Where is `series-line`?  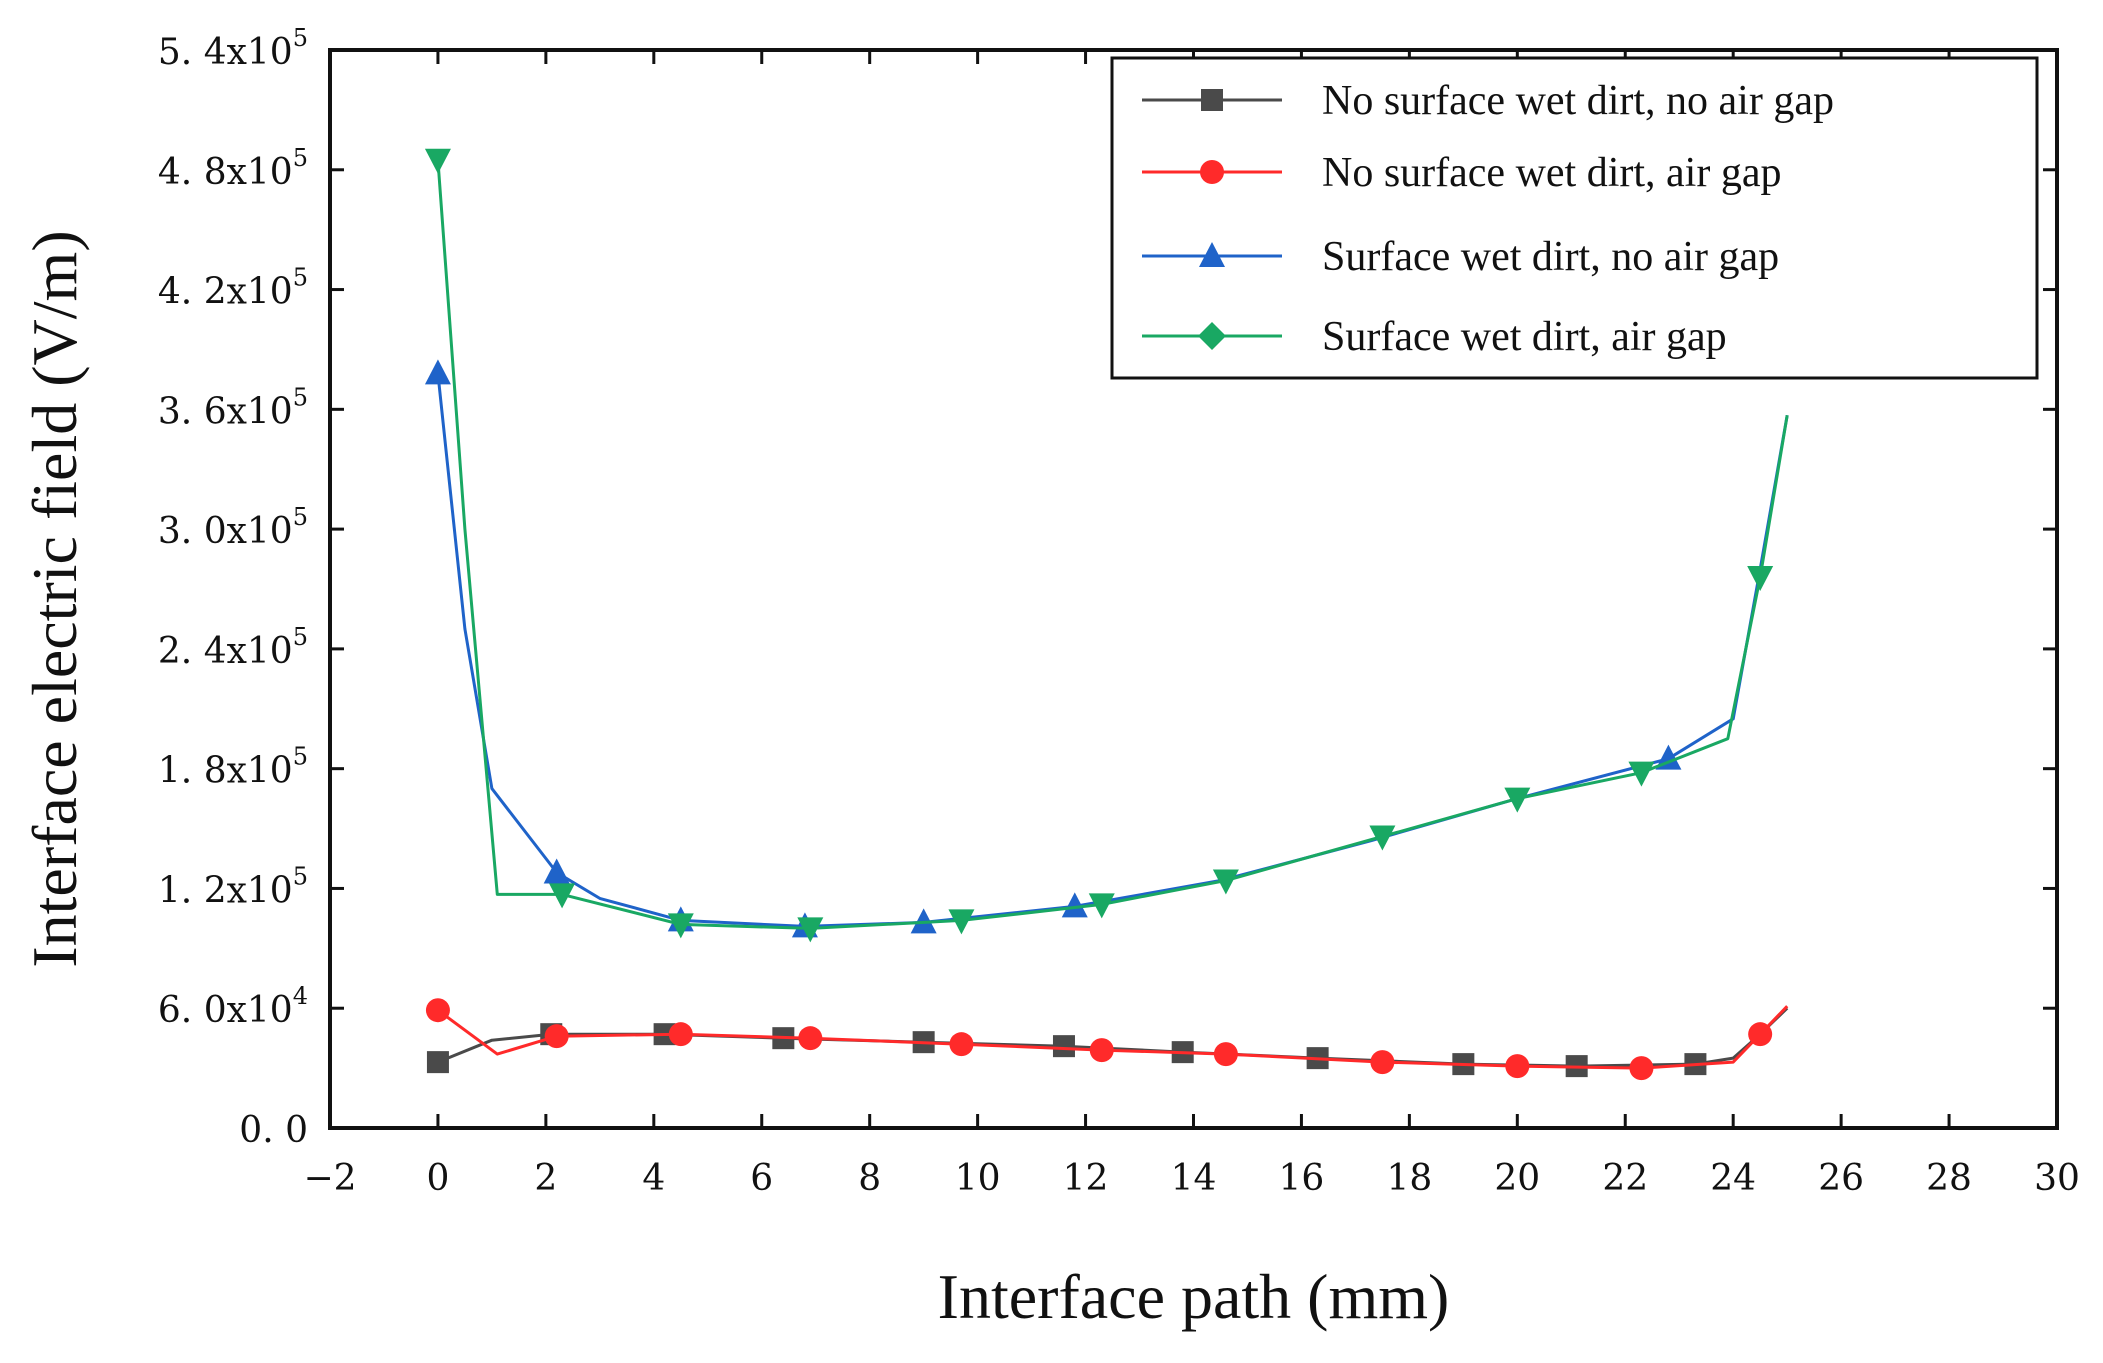
series-line is located at coordinates (1113, 1037).